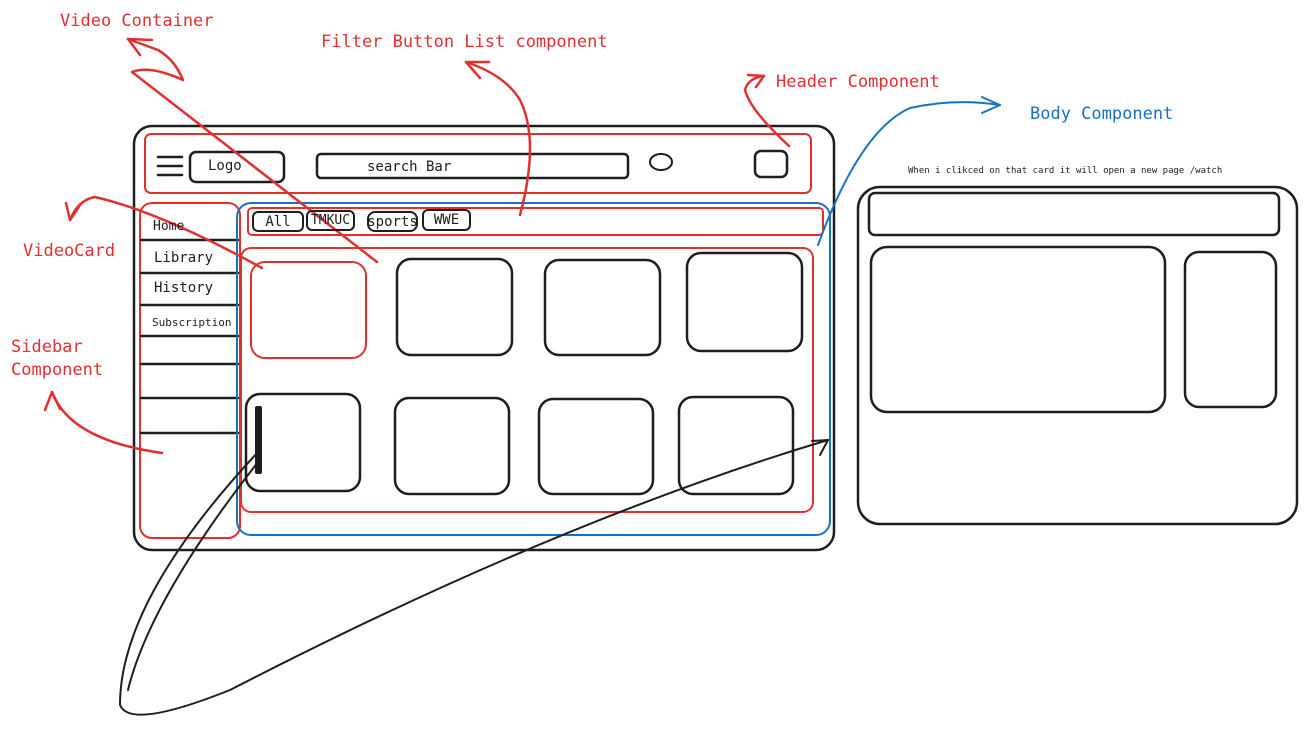 The image size is (1306, 729). What do you see at coordinates (47, 347) in the screenshot?
I see `sidebar-label-line1: Sidebar` at bounding box center [47, 347].